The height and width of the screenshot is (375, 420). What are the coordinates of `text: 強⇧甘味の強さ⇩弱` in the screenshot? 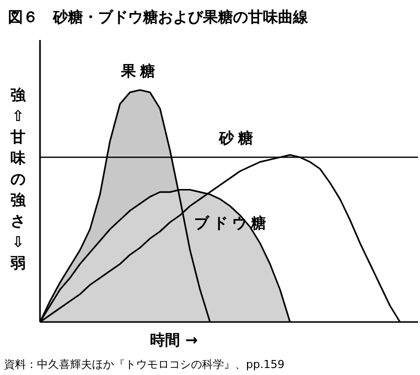 It's located at (18, 179).